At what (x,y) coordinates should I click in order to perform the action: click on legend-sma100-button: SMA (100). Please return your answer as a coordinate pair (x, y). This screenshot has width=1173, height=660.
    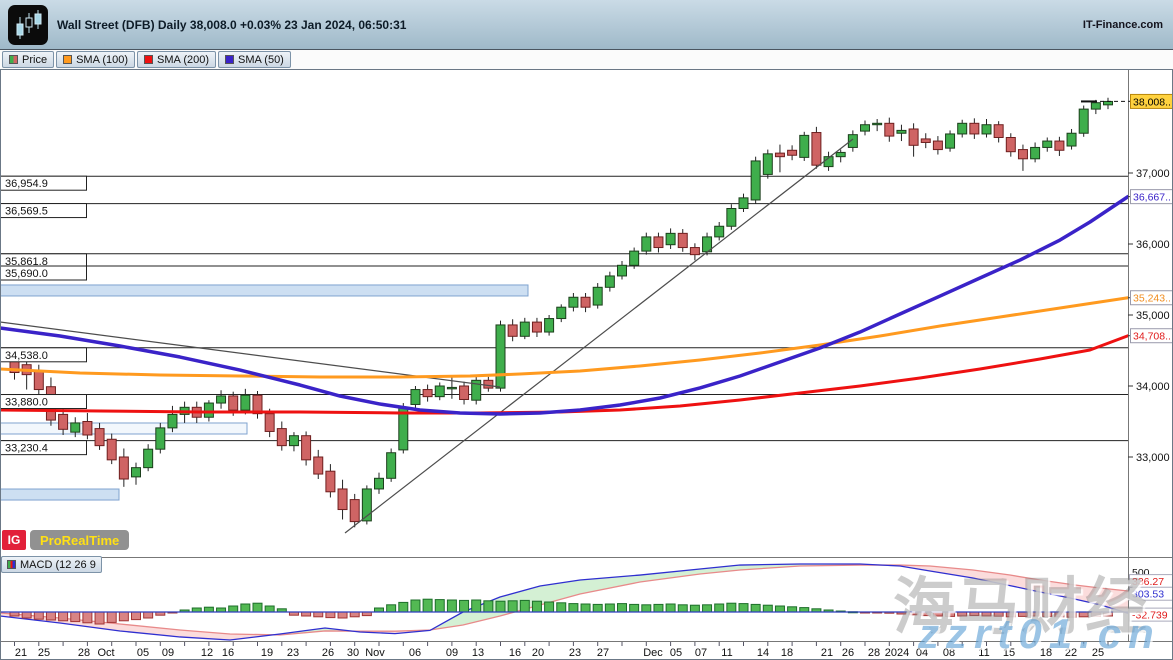
    Looking at the image, I should click on (96, 59).